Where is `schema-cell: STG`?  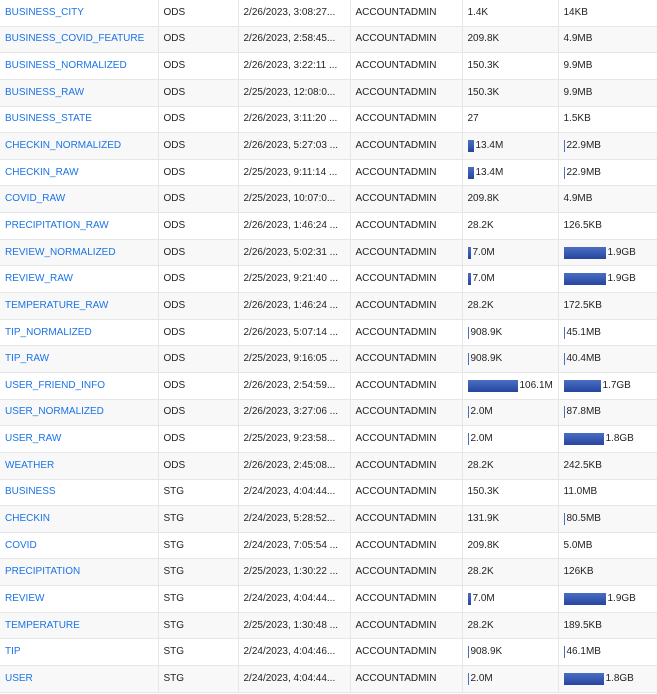 schema-cell: STG is located at coordinates (198, 572).